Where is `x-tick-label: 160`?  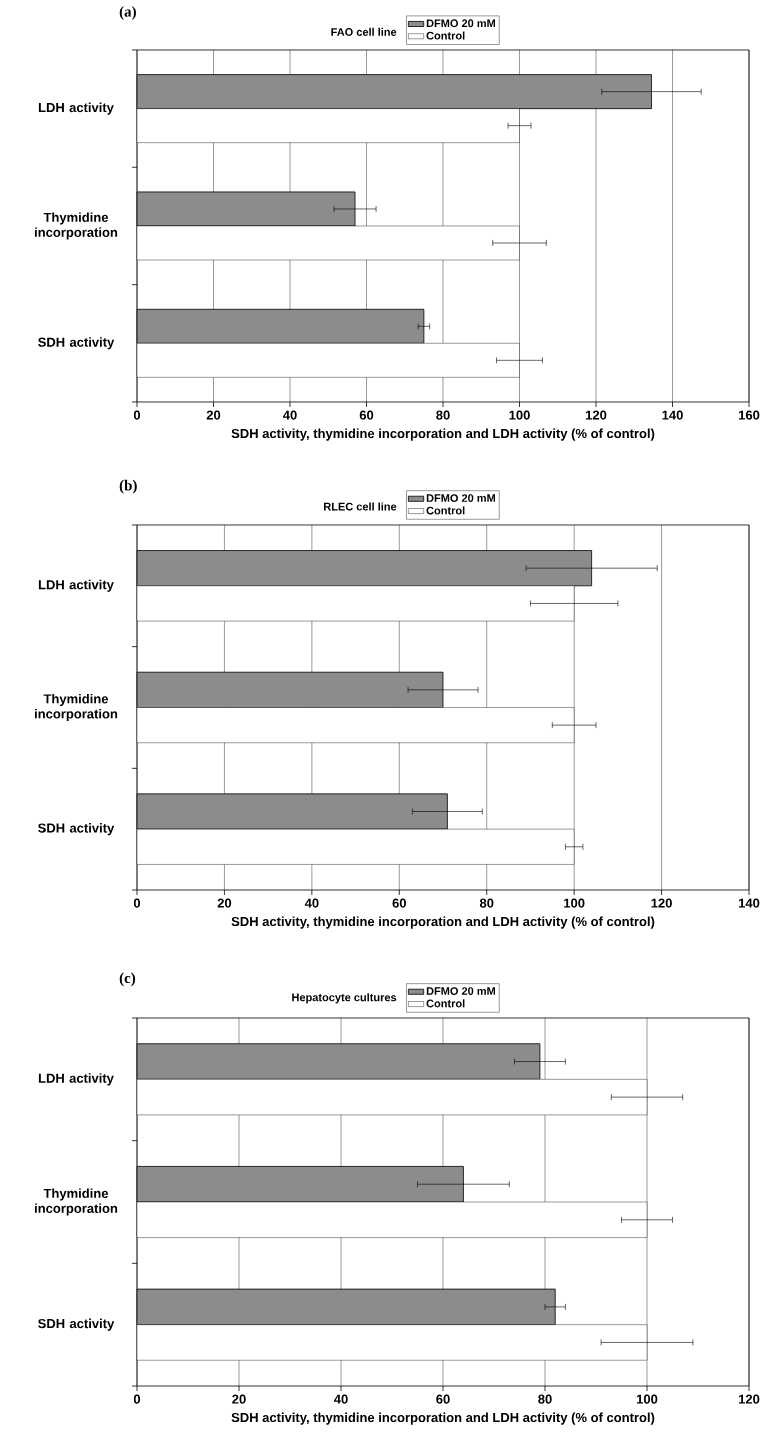
x-tick-label: 160 is located at coordinates (749, 415).